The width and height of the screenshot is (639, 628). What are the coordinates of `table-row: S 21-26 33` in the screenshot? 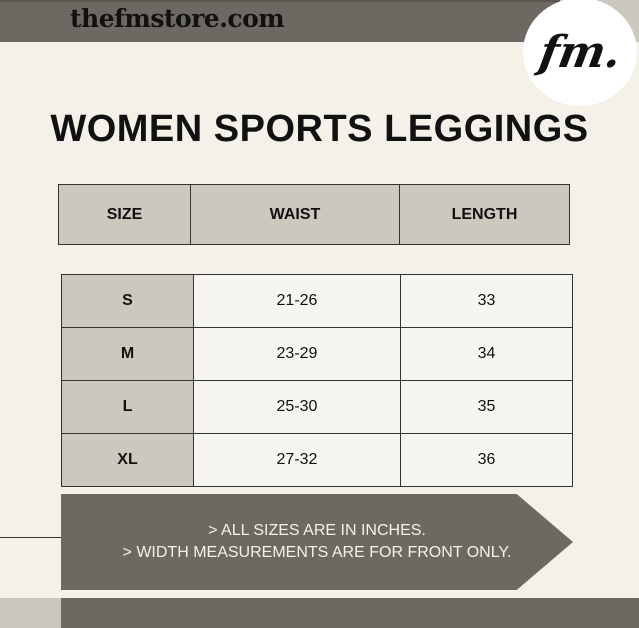 It's located at (317, 301).